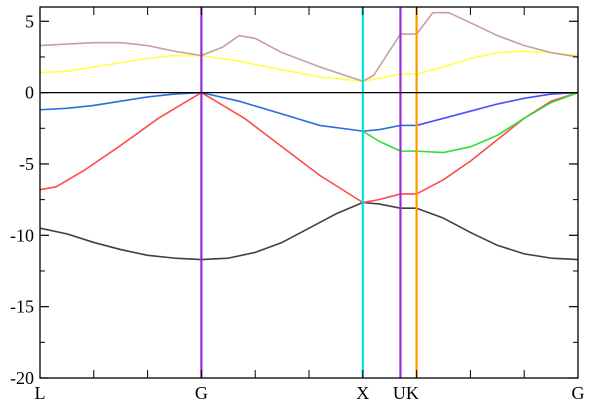 The height and width of the screenshot is (407, 593). I want to click on y-tick-label: 0, so click(29, 93).